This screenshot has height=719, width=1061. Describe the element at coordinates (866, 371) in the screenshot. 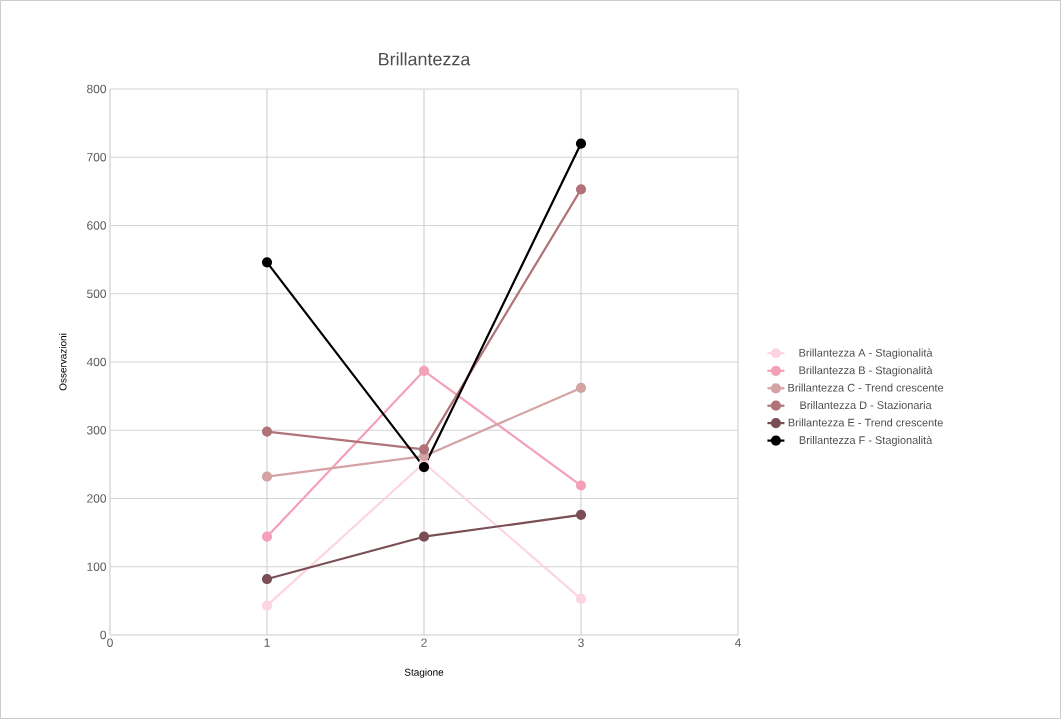

I see `legend-label: Brillantezza B - Stagionalità` at that location.